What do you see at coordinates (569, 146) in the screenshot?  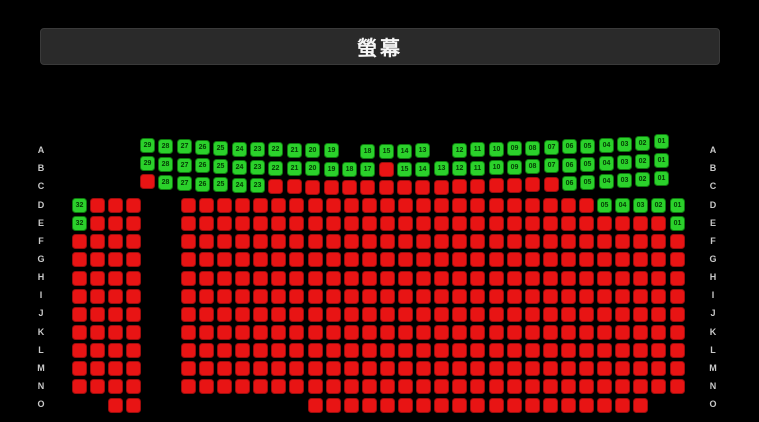 I see `seat-A-06: 06` at bounding box center [569, 146].